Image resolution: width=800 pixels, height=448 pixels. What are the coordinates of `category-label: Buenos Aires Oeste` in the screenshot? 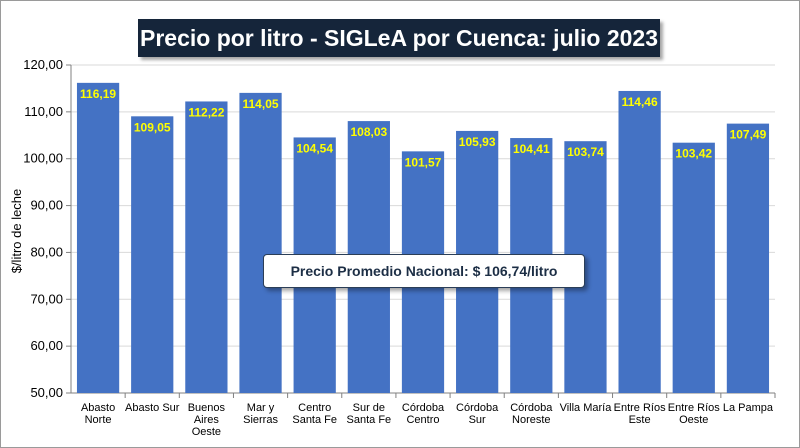 It's located at (207, 420).